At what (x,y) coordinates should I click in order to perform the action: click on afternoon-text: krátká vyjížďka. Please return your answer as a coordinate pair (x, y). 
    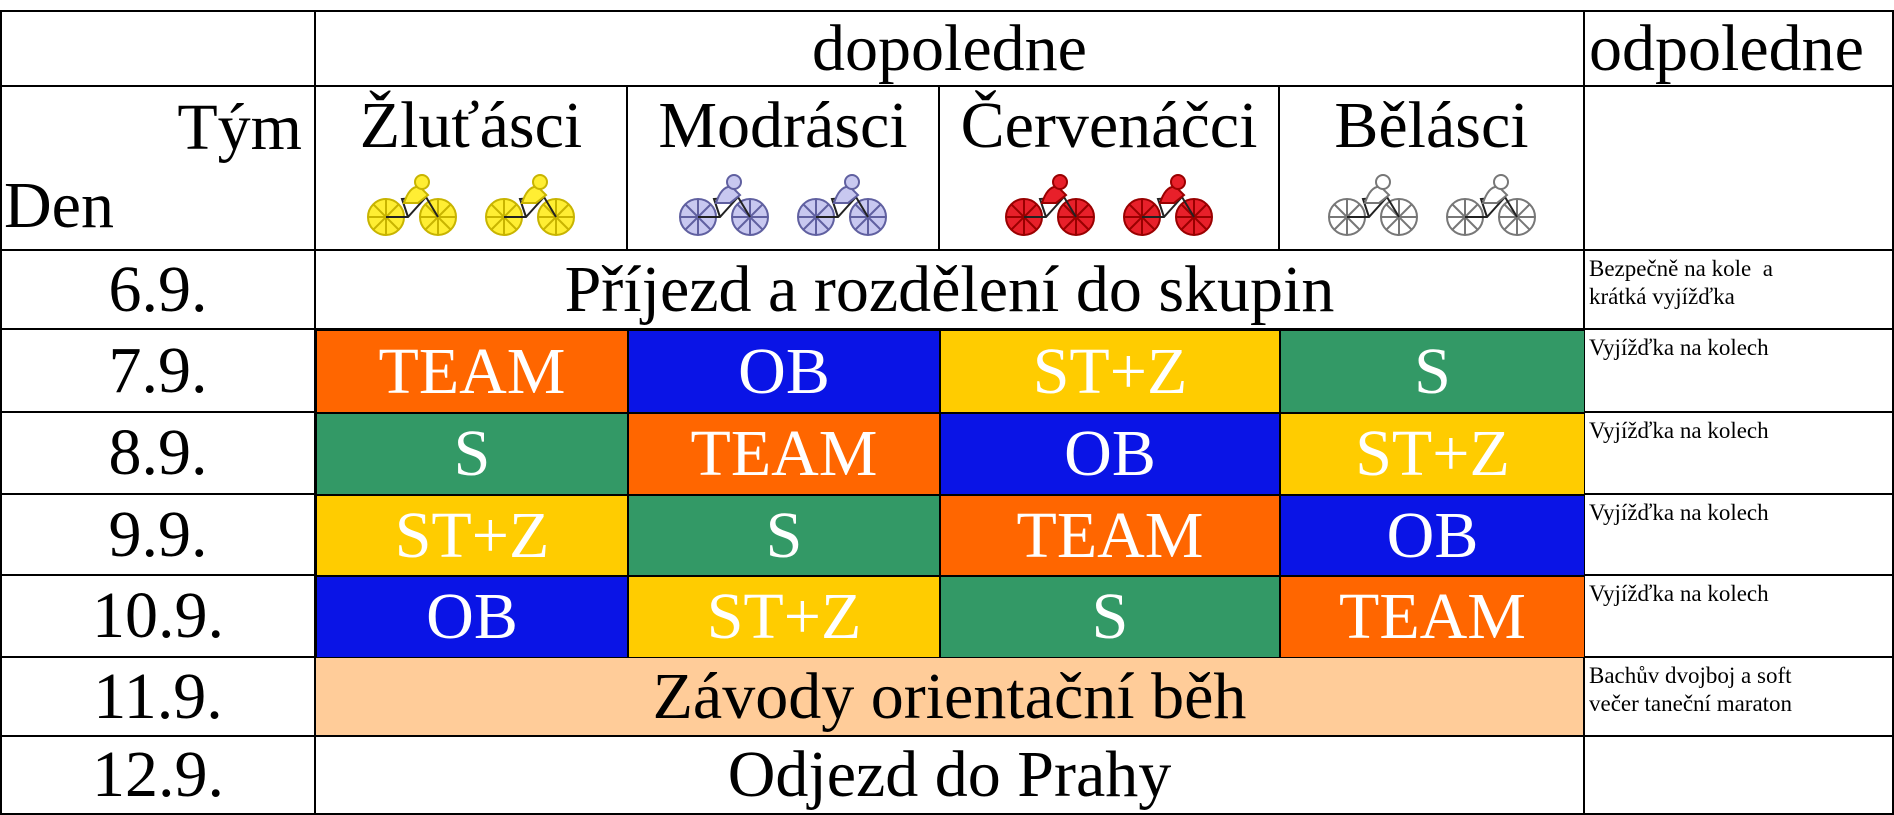
    Looking at the image, I should click on (1662, 296).